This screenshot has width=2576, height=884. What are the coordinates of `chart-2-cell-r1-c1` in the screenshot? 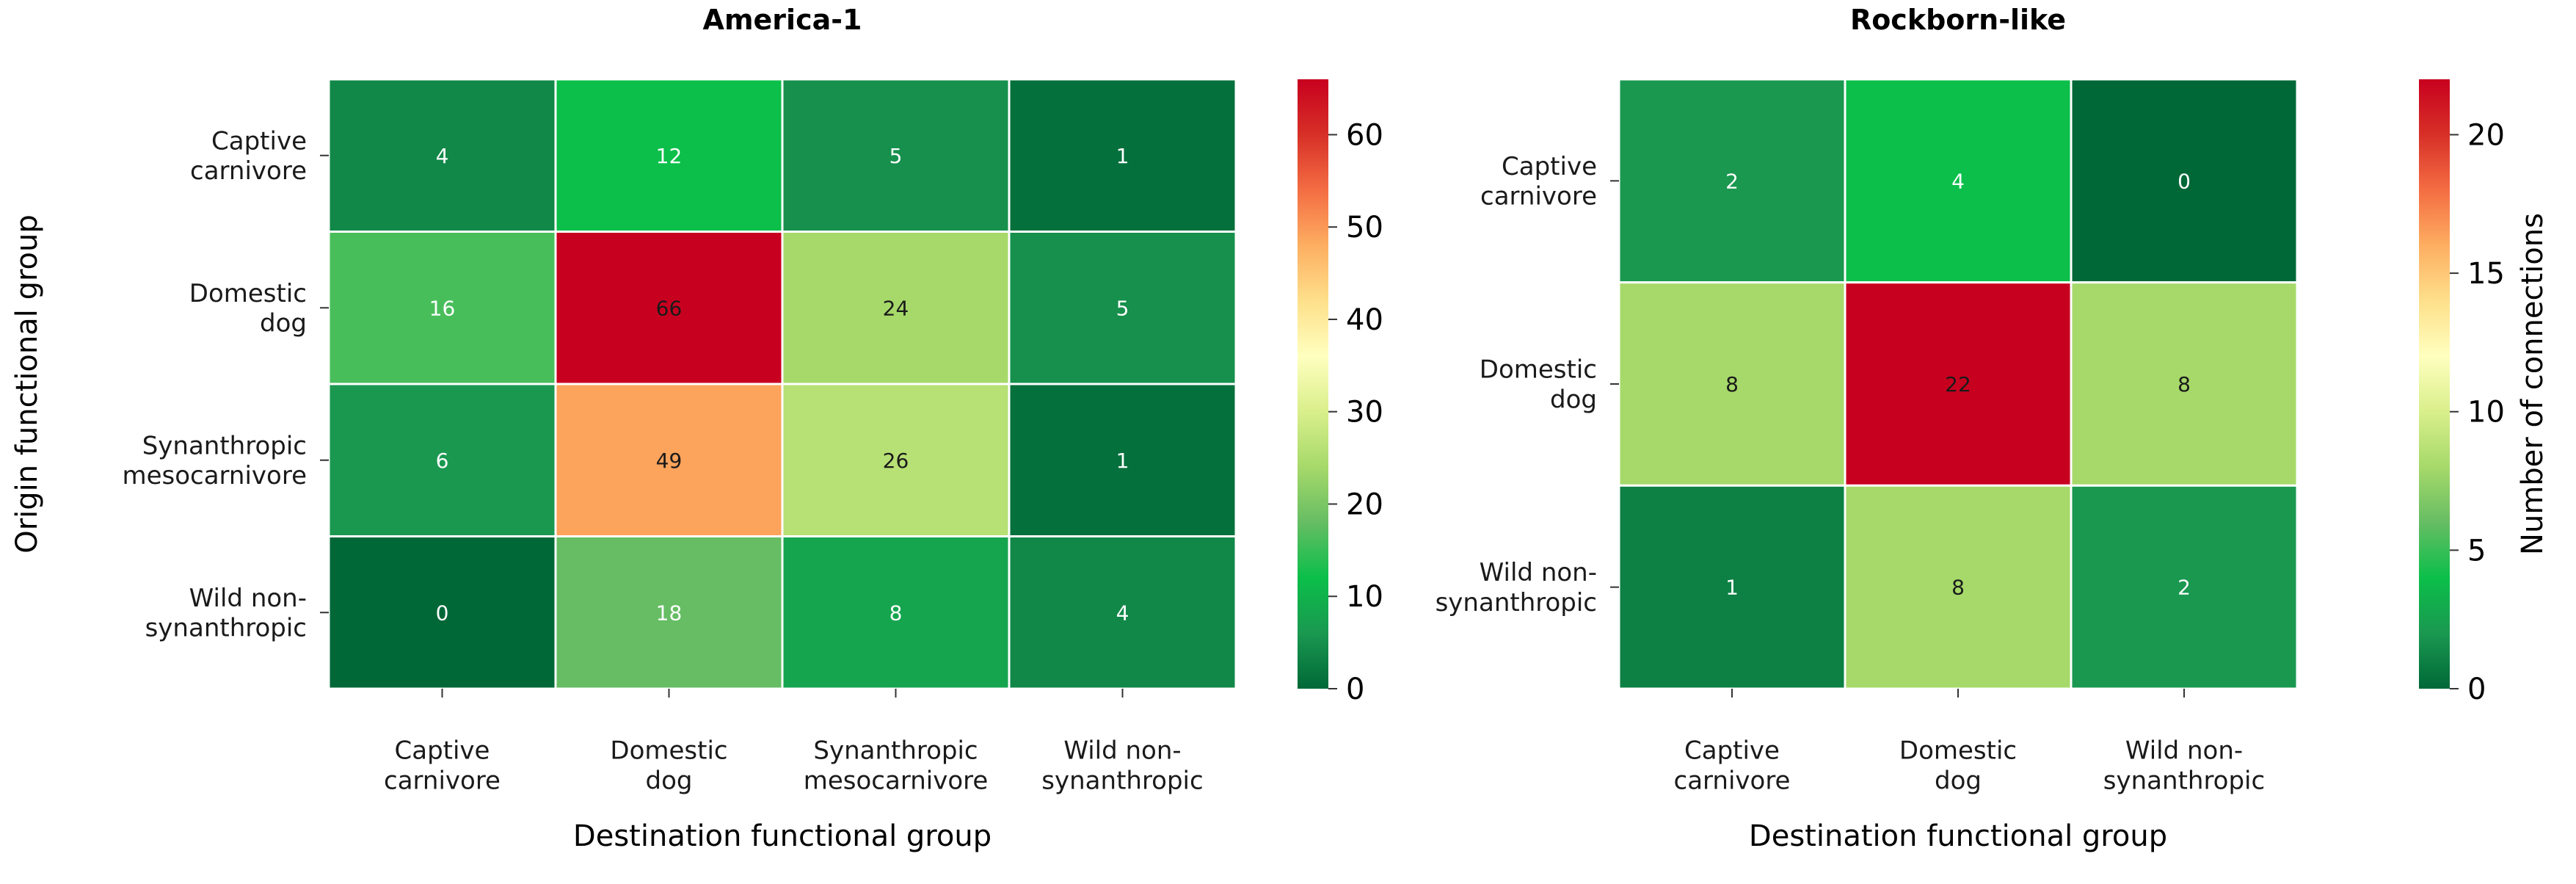 It's located at (1958, 384).